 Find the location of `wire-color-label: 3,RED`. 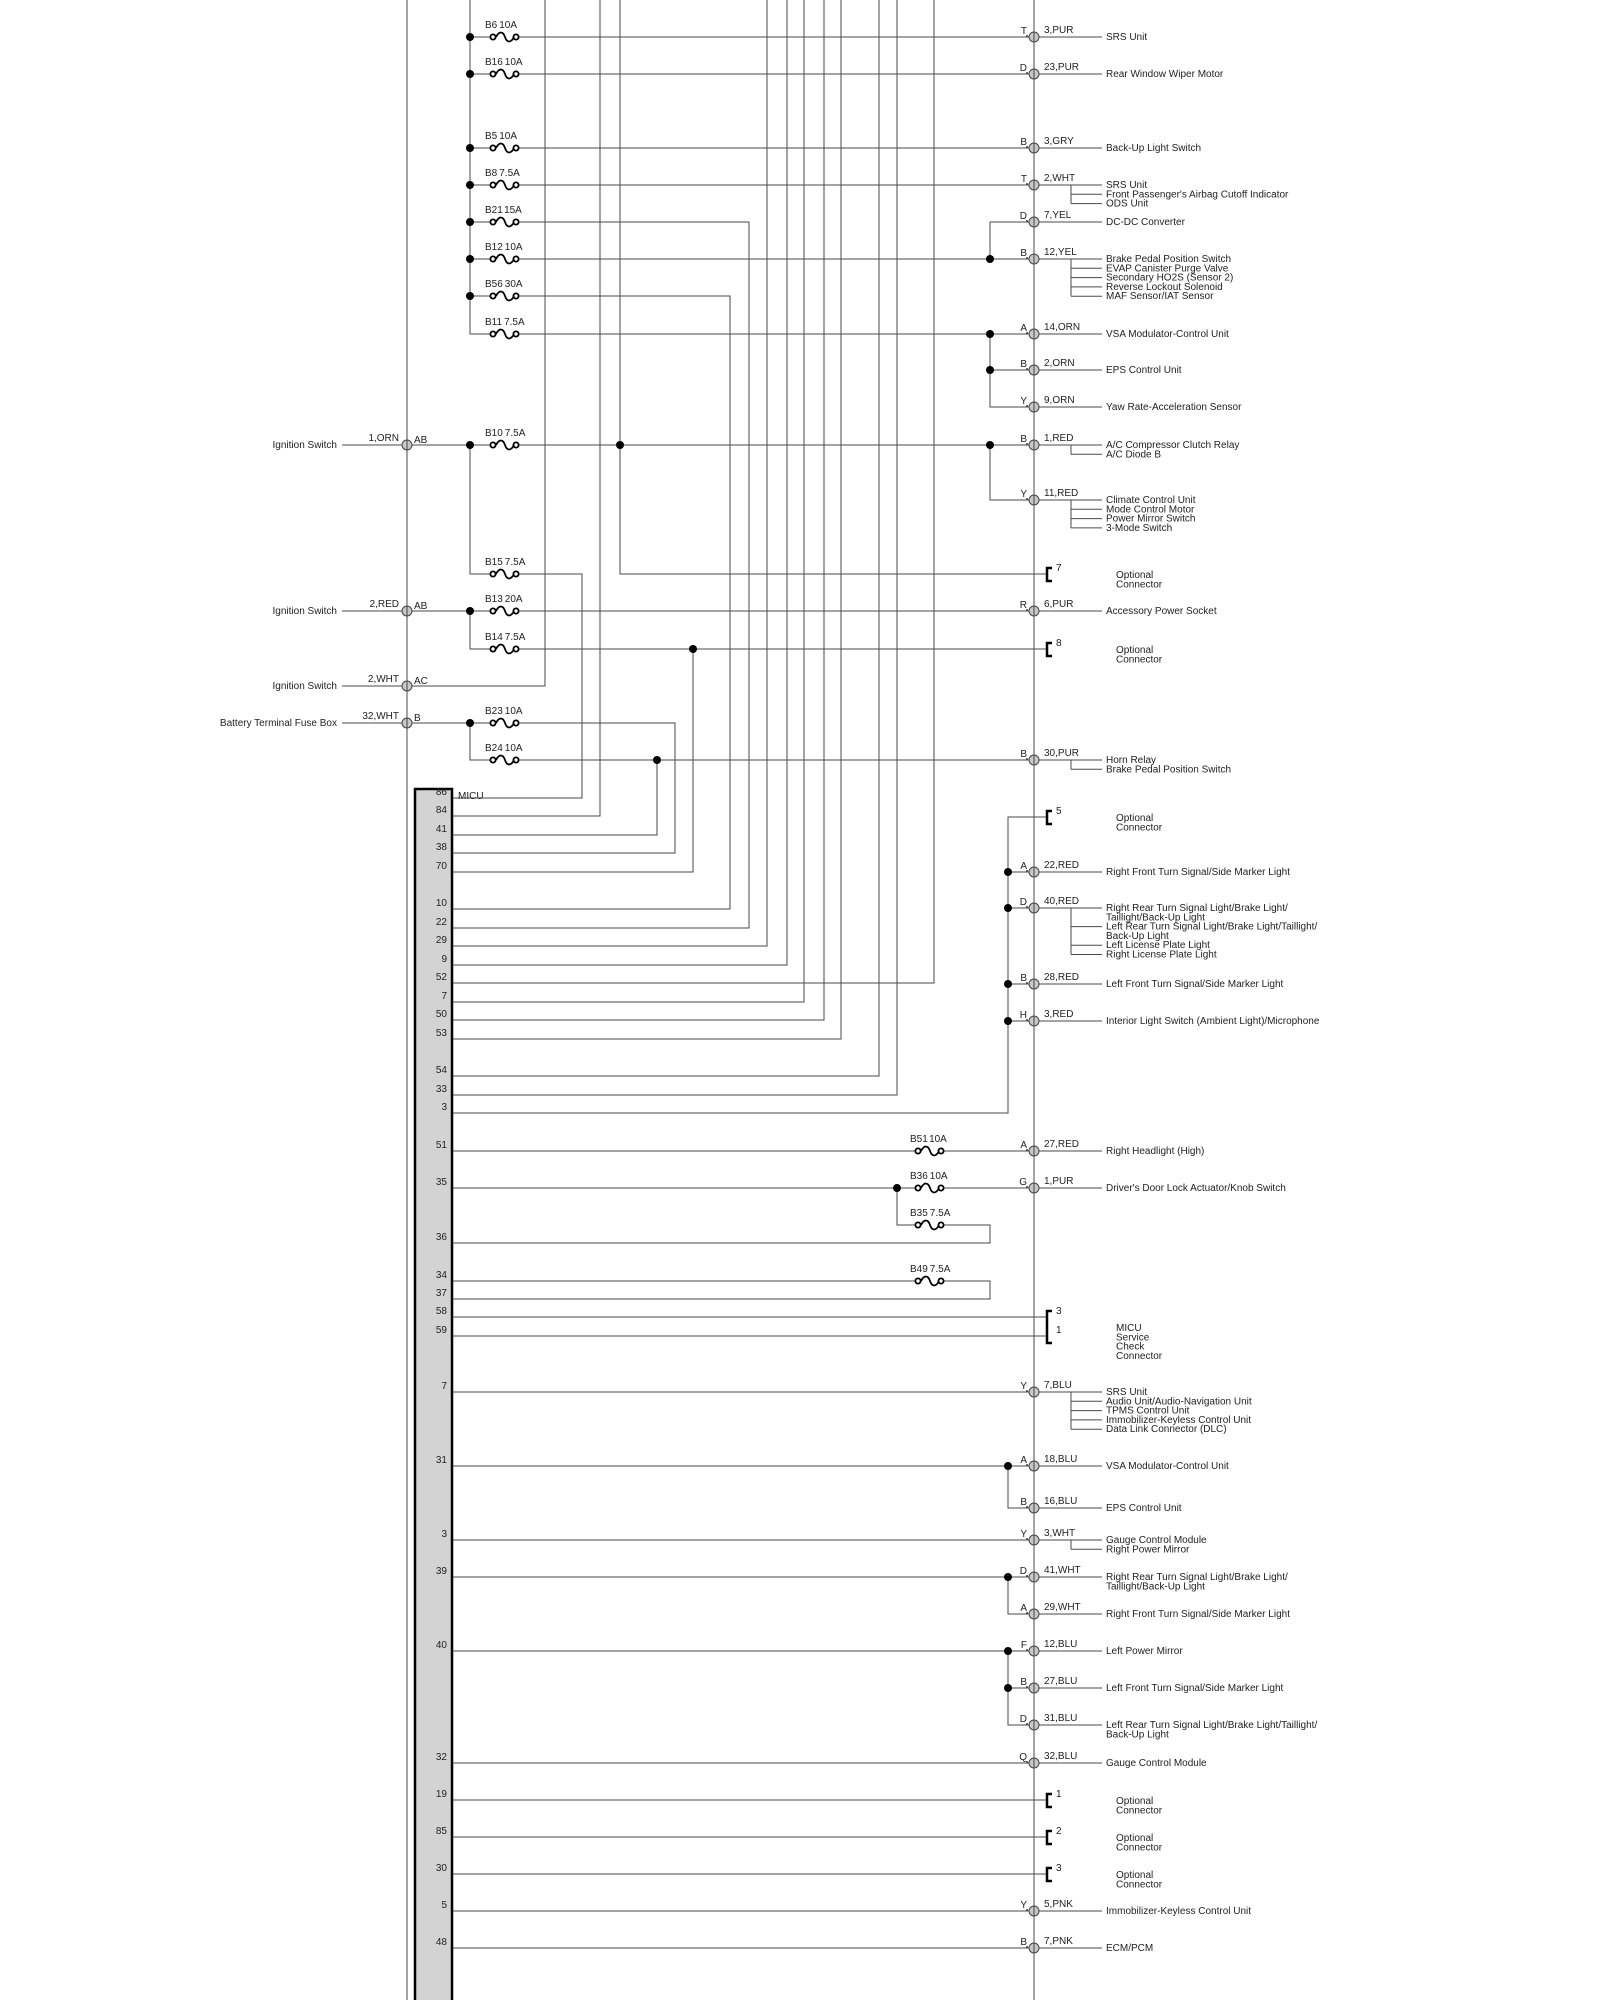

wire-color-label: 3,RED is located at coordinates (1058, 1014).